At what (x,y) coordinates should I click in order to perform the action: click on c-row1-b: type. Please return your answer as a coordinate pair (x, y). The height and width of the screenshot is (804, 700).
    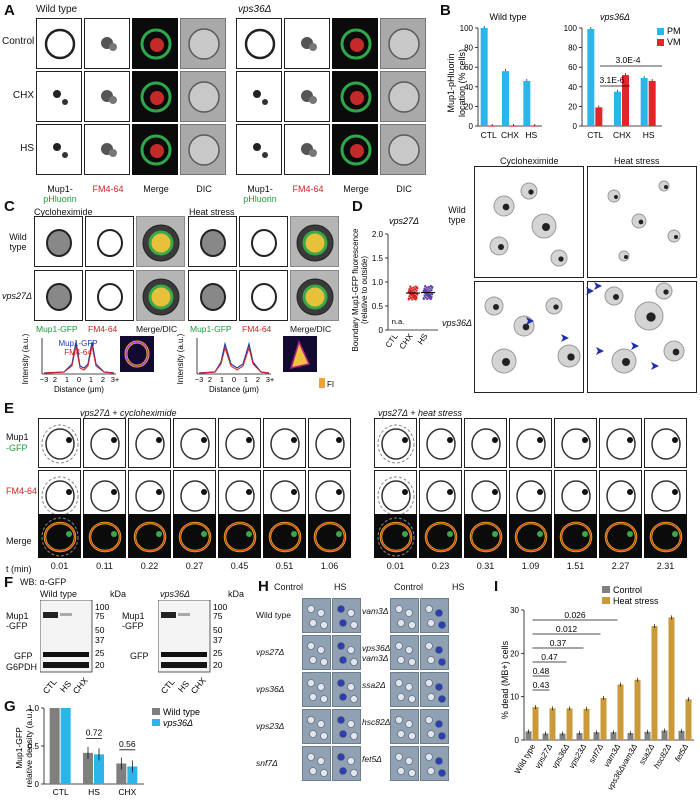
    Looking at the image, I should click on (18, 247).